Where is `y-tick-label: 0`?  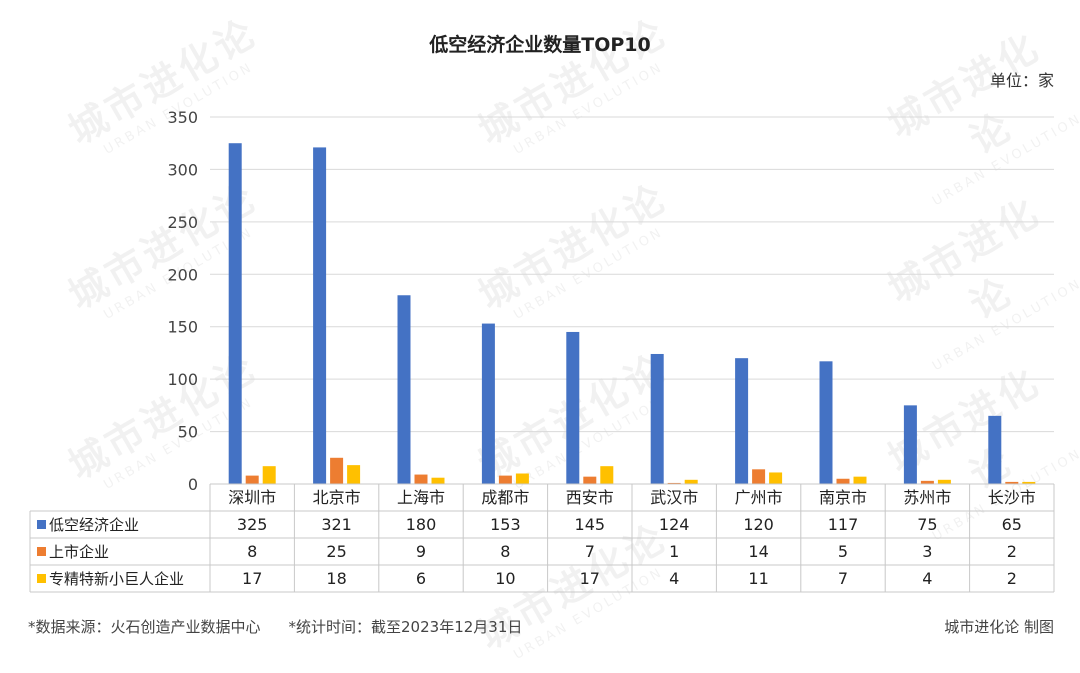
y-tick-label: 0 is located at coordinates (193, 484).